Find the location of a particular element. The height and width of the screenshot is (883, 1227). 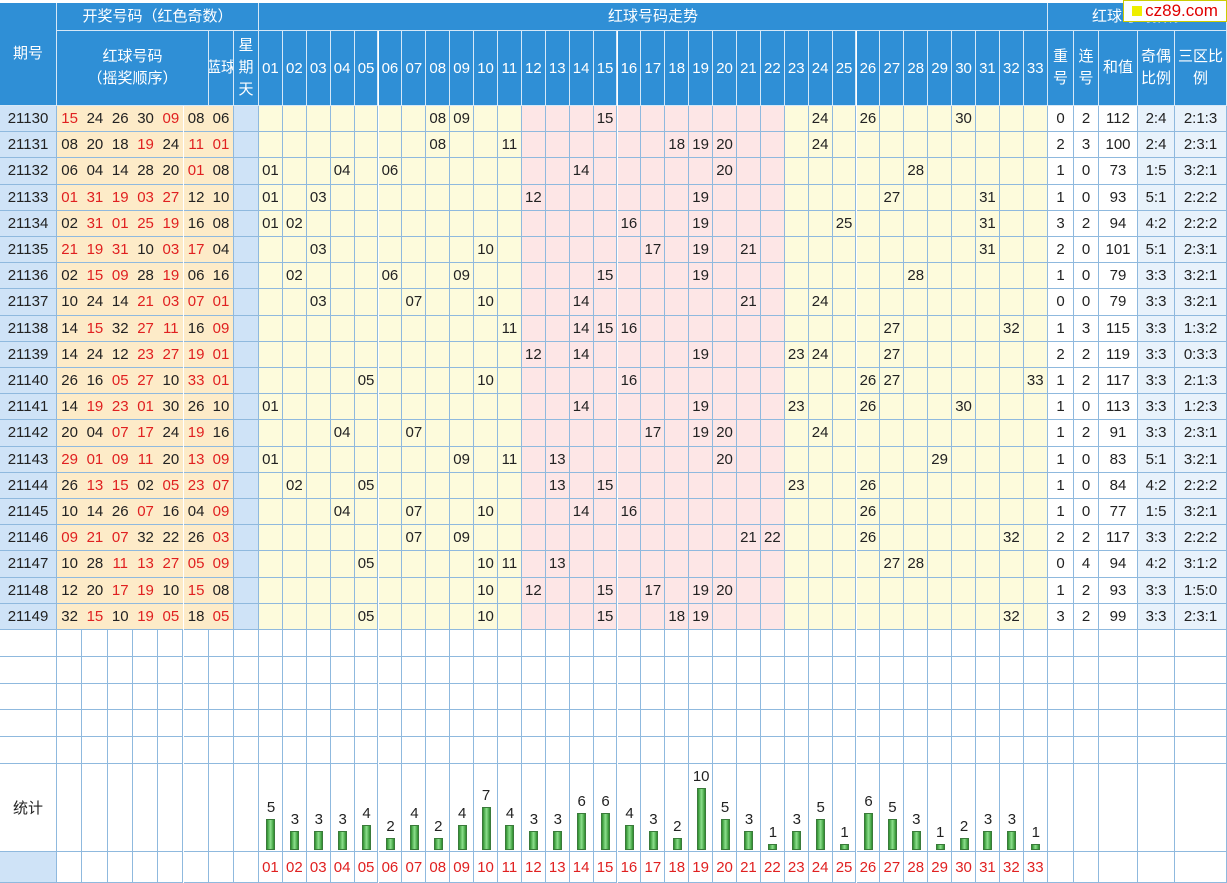

trend-cell: 20 is located at coordinates (725, 171).